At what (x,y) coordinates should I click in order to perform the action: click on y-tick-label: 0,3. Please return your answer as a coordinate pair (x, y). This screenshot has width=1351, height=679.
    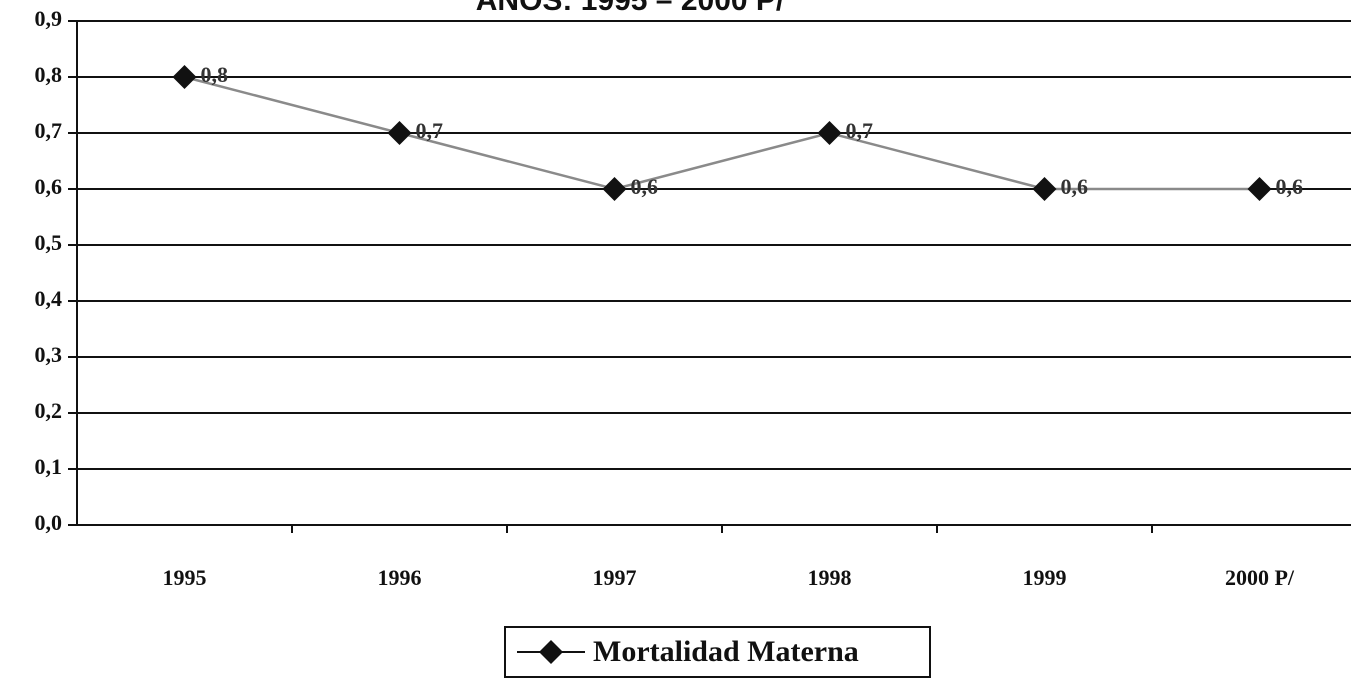
    Looking at the image, I should click on (49, 354).